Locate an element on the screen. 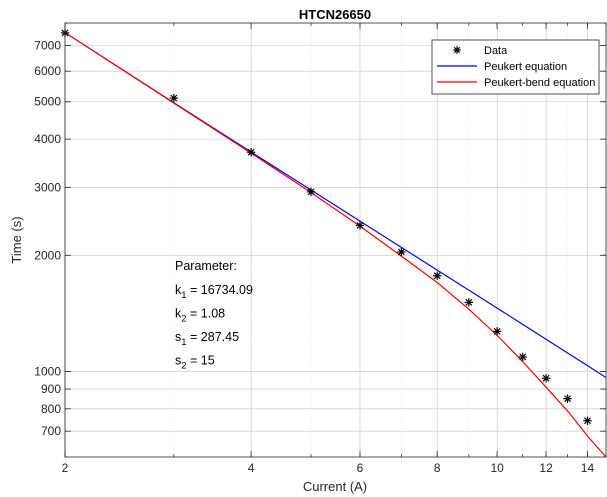  legend-asterisk-marker is located at coordinates (457, 50).